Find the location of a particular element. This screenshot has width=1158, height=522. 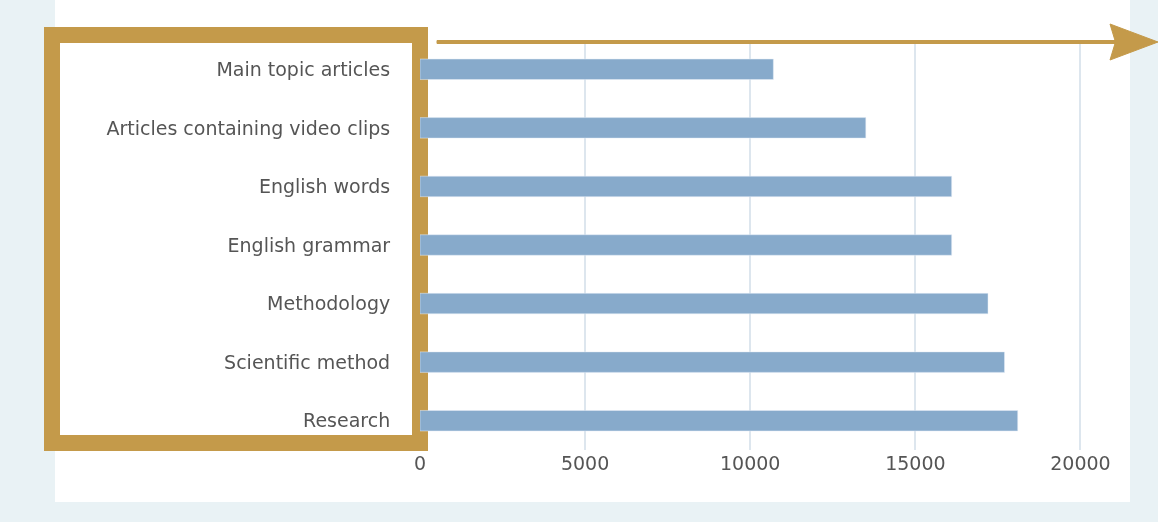

x-tick-label: 5000 is located at coordinates (585, 463).